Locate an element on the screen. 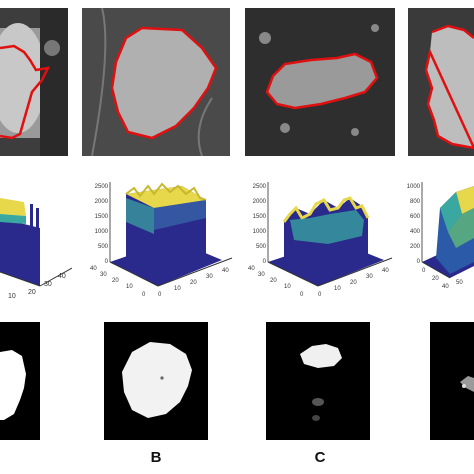 This screenshot has height=474, width=474. surface-plot-col4: 1000 800 600 400 200 0 0 20 40 50 is located at coordinates (437, 244).